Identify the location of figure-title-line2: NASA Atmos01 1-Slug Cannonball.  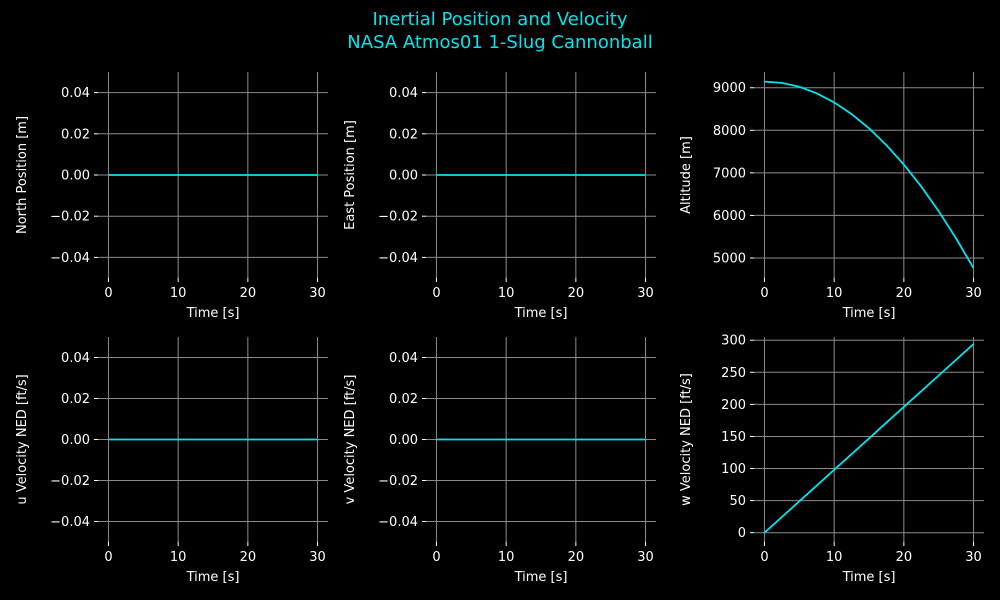
(500, 42).